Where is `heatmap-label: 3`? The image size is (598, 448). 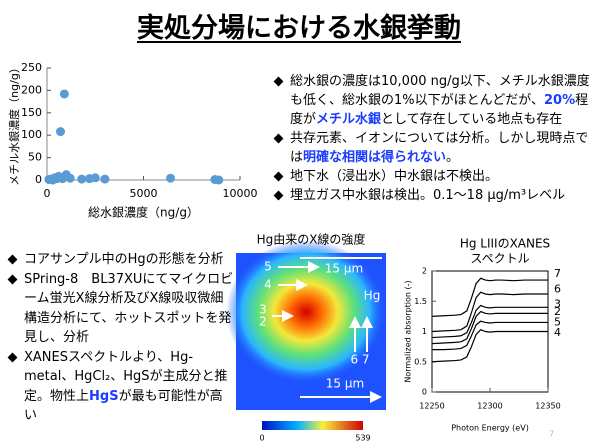 heatmap-label: 3 is located at coordinates (263, 310).